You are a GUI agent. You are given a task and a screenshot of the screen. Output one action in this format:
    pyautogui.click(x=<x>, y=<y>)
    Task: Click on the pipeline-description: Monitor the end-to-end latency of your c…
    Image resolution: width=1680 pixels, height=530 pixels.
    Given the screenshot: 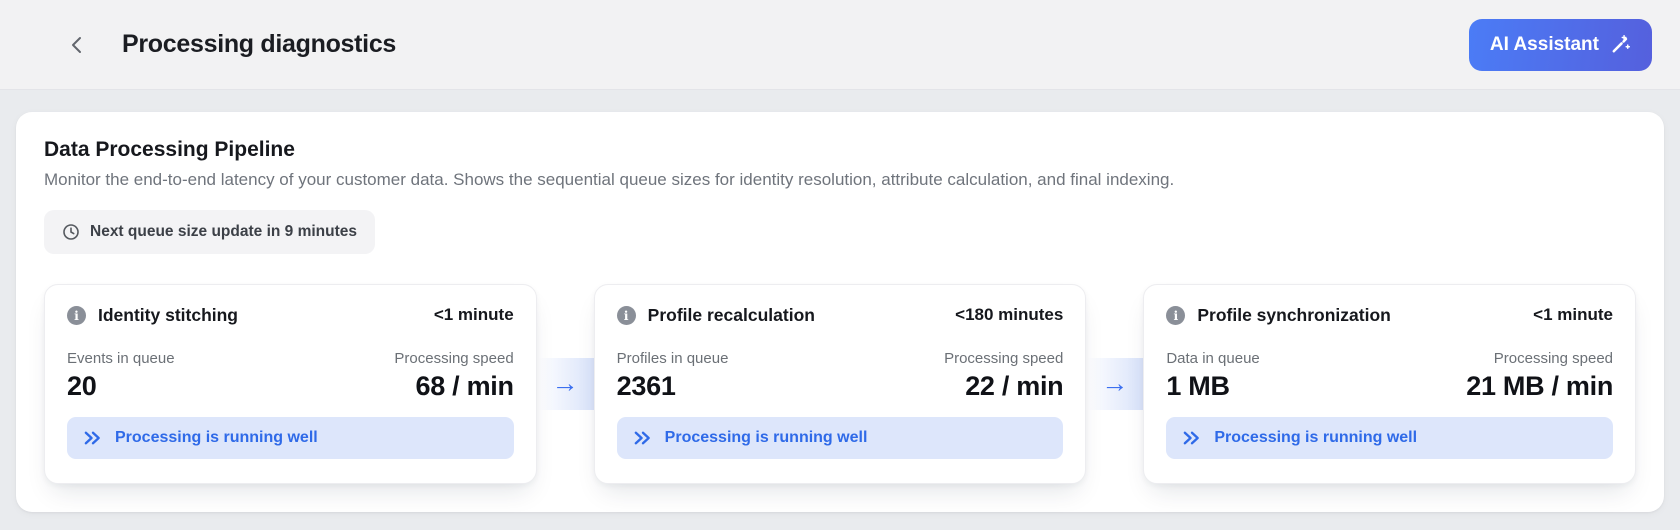 What is the action you would take?
    pyautogui.click(x=609, y=179)
    